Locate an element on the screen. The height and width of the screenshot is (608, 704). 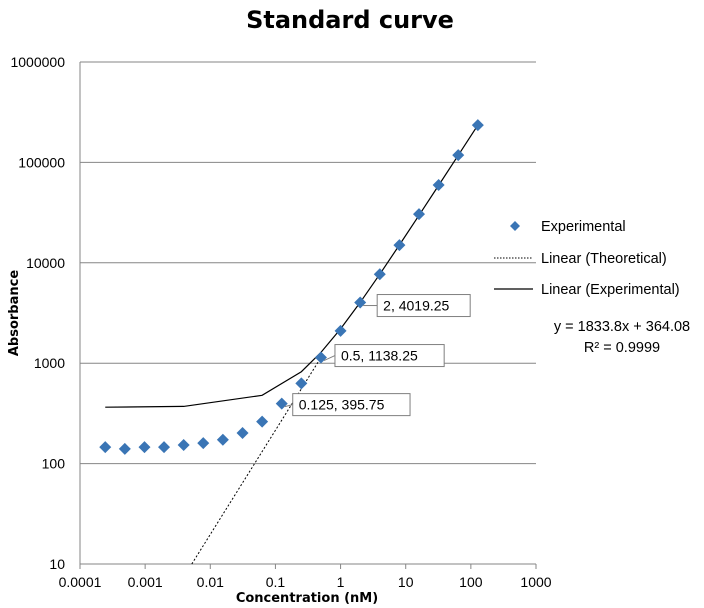
x-tick-label: 0.1 is located at coordinates (276, 582).